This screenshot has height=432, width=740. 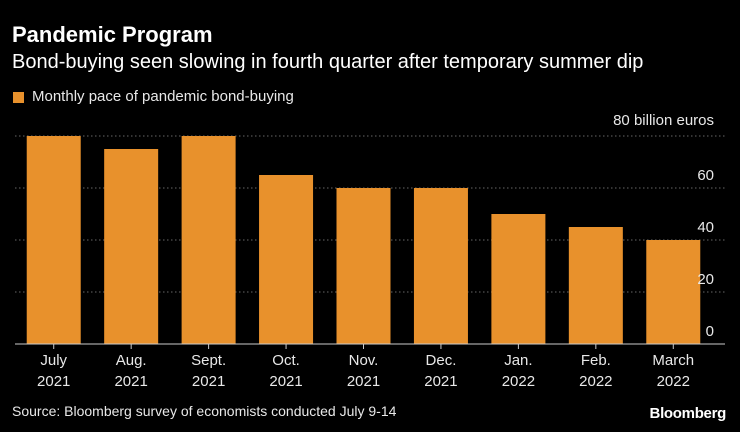 I want to click on legend-label: Monthly pace of pandemic bond-buying, so click(x=163, y=96).